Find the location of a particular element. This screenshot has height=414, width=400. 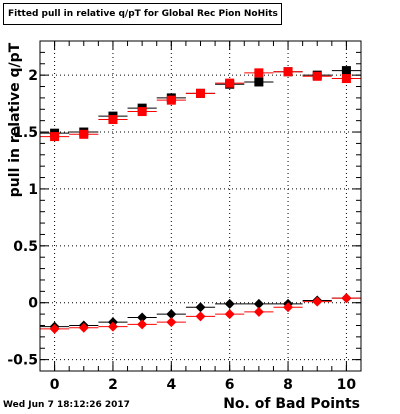

y-tick-label: -0.5 is located at coordinates (22, 361).